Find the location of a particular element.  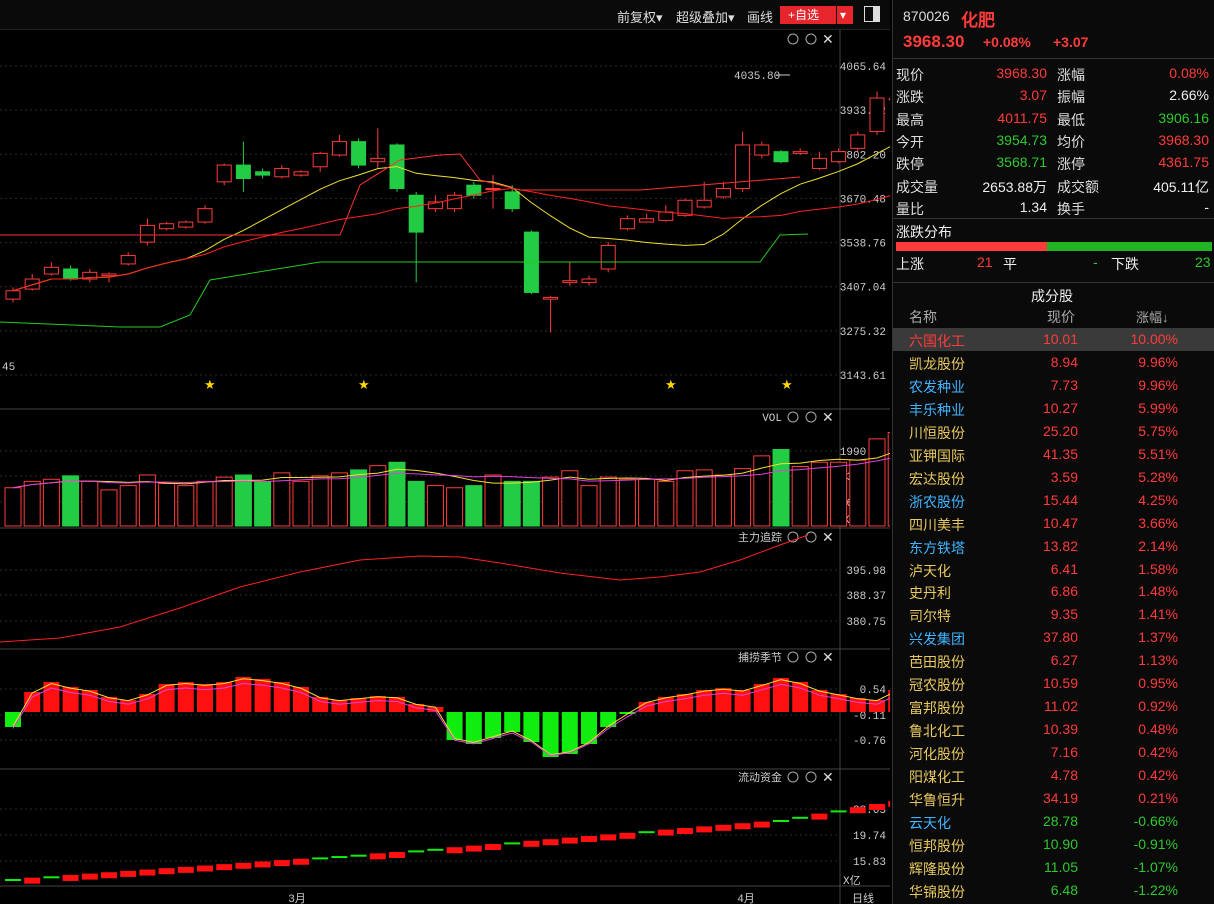

quote-value: 4361.75 is located at coordinates (1183, 162).